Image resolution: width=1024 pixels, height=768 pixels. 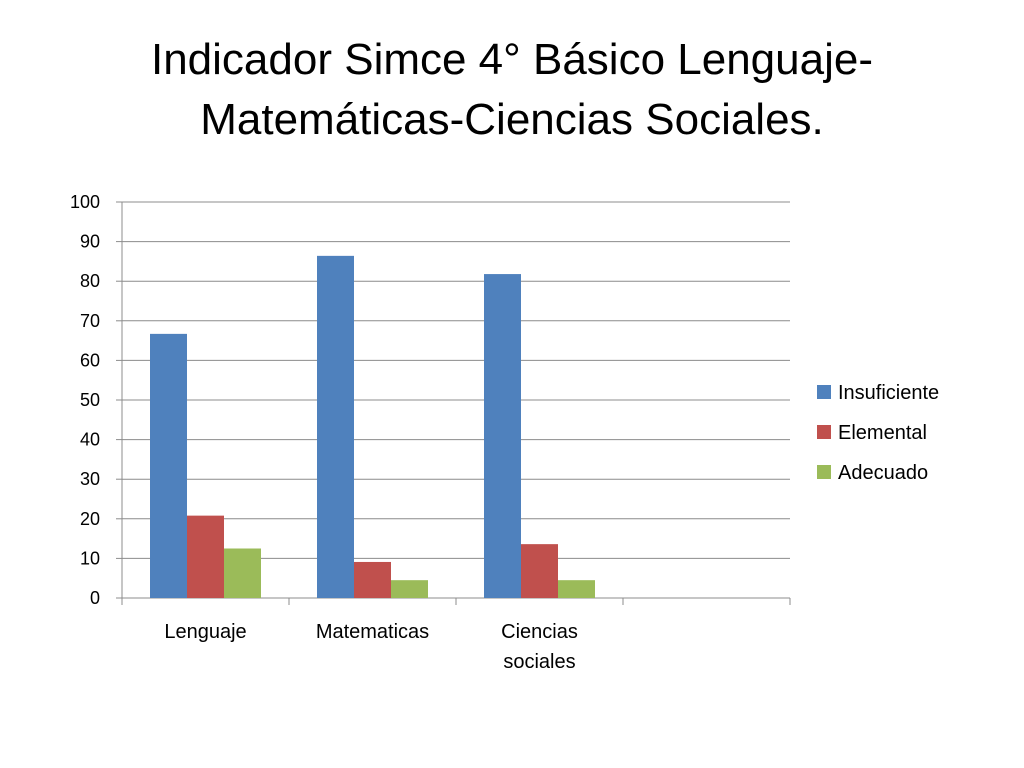 What do you see at coordinates (90, 479) in the screenshot?
I see `y-tick-label: 30` at bounding box center [90, 479].